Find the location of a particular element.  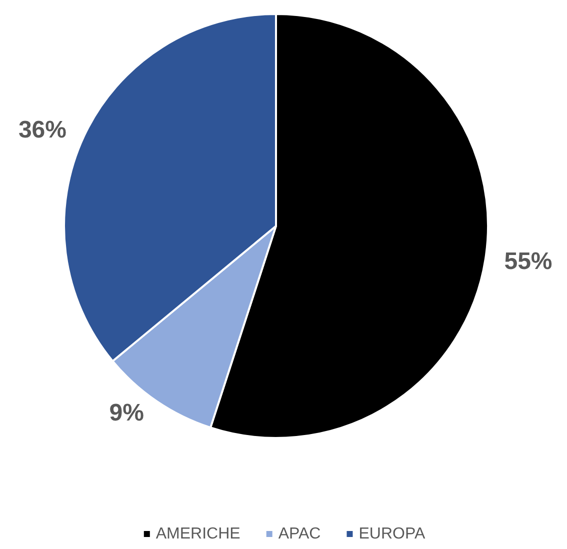

data-label: 55% is located at coordinates (528, 261).